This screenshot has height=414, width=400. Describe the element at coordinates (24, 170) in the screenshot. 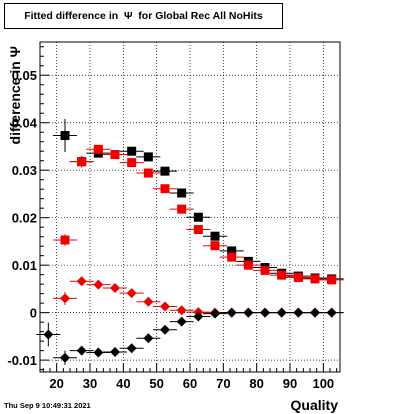

I see `y-tick-label: 0.03` at that location.